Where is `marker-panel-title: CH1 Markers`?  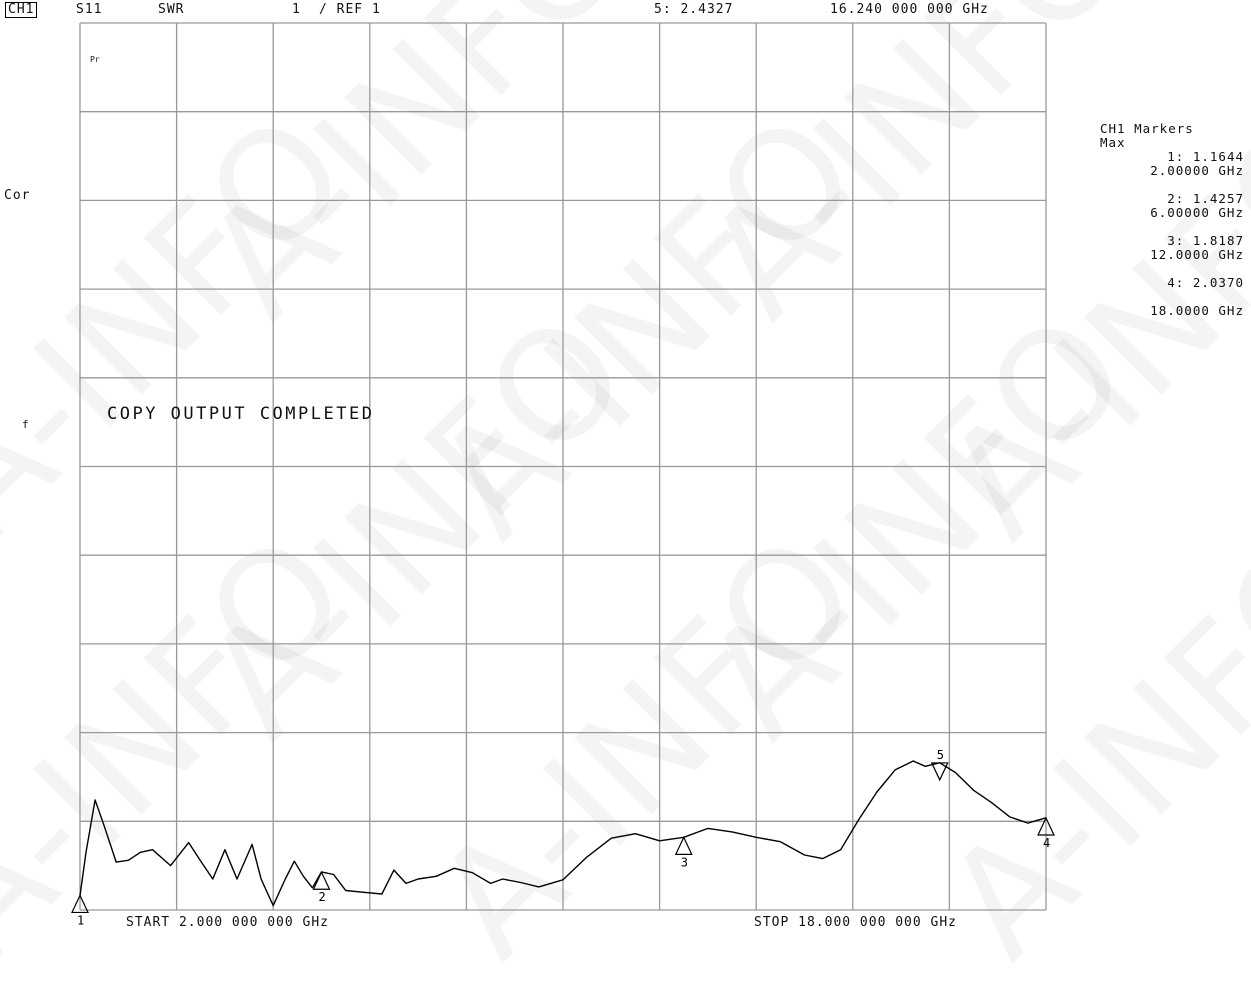
marker-panel-title: CH1 Markers is located at coordinates (1147, 128).